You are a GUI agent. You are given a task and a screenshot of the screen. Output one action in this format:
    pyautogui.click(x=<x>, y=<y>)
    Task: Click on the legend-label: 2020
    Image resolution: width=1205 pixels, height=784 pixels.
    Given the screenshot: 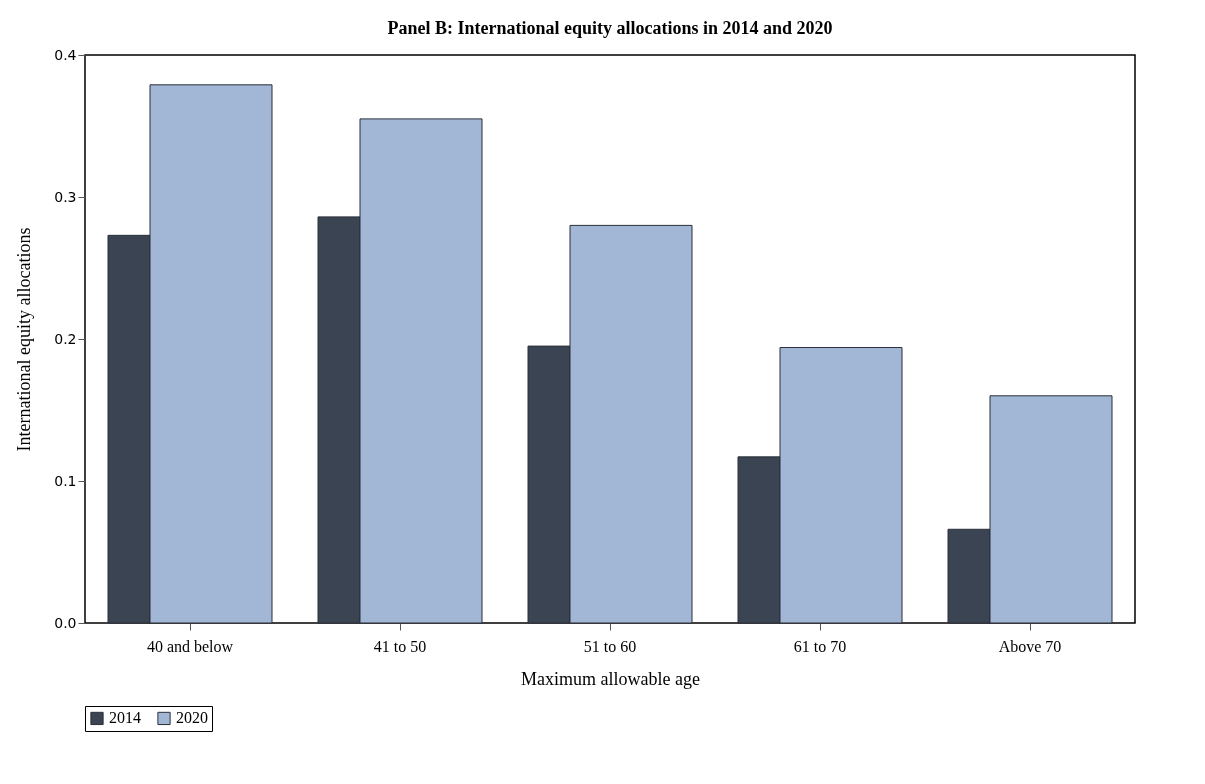 What is the action you would take?
    pyautogui.click(x=192, y=718)
    